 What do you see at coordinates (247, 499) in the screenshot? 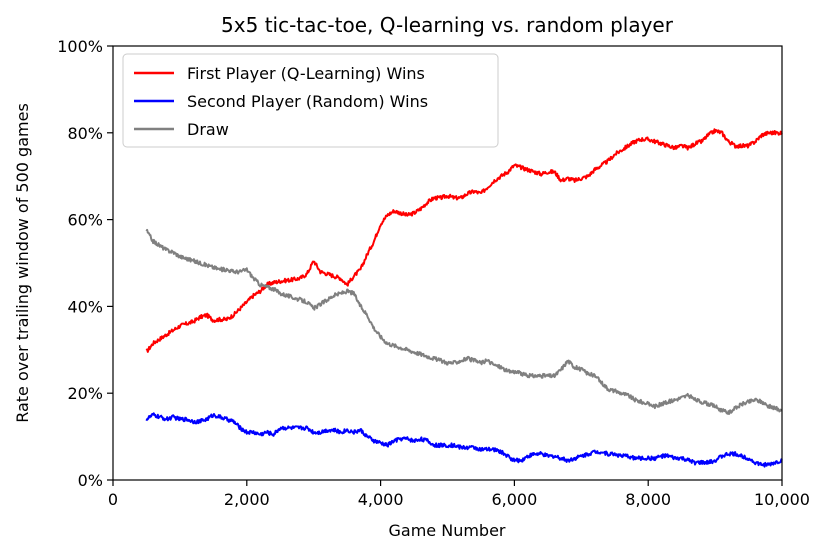
I see `x-tick-label: 2,000` at bounding box center [247, 499].